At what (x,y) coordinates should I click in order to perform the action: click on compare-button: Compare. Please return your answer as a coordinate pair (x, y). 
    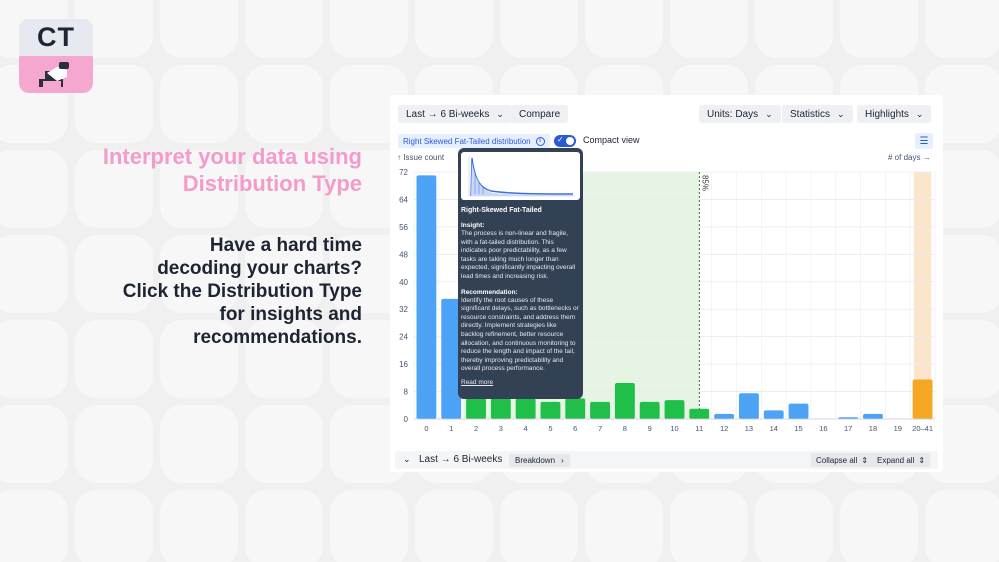
    Looking at the image, I should click on (540, 114).